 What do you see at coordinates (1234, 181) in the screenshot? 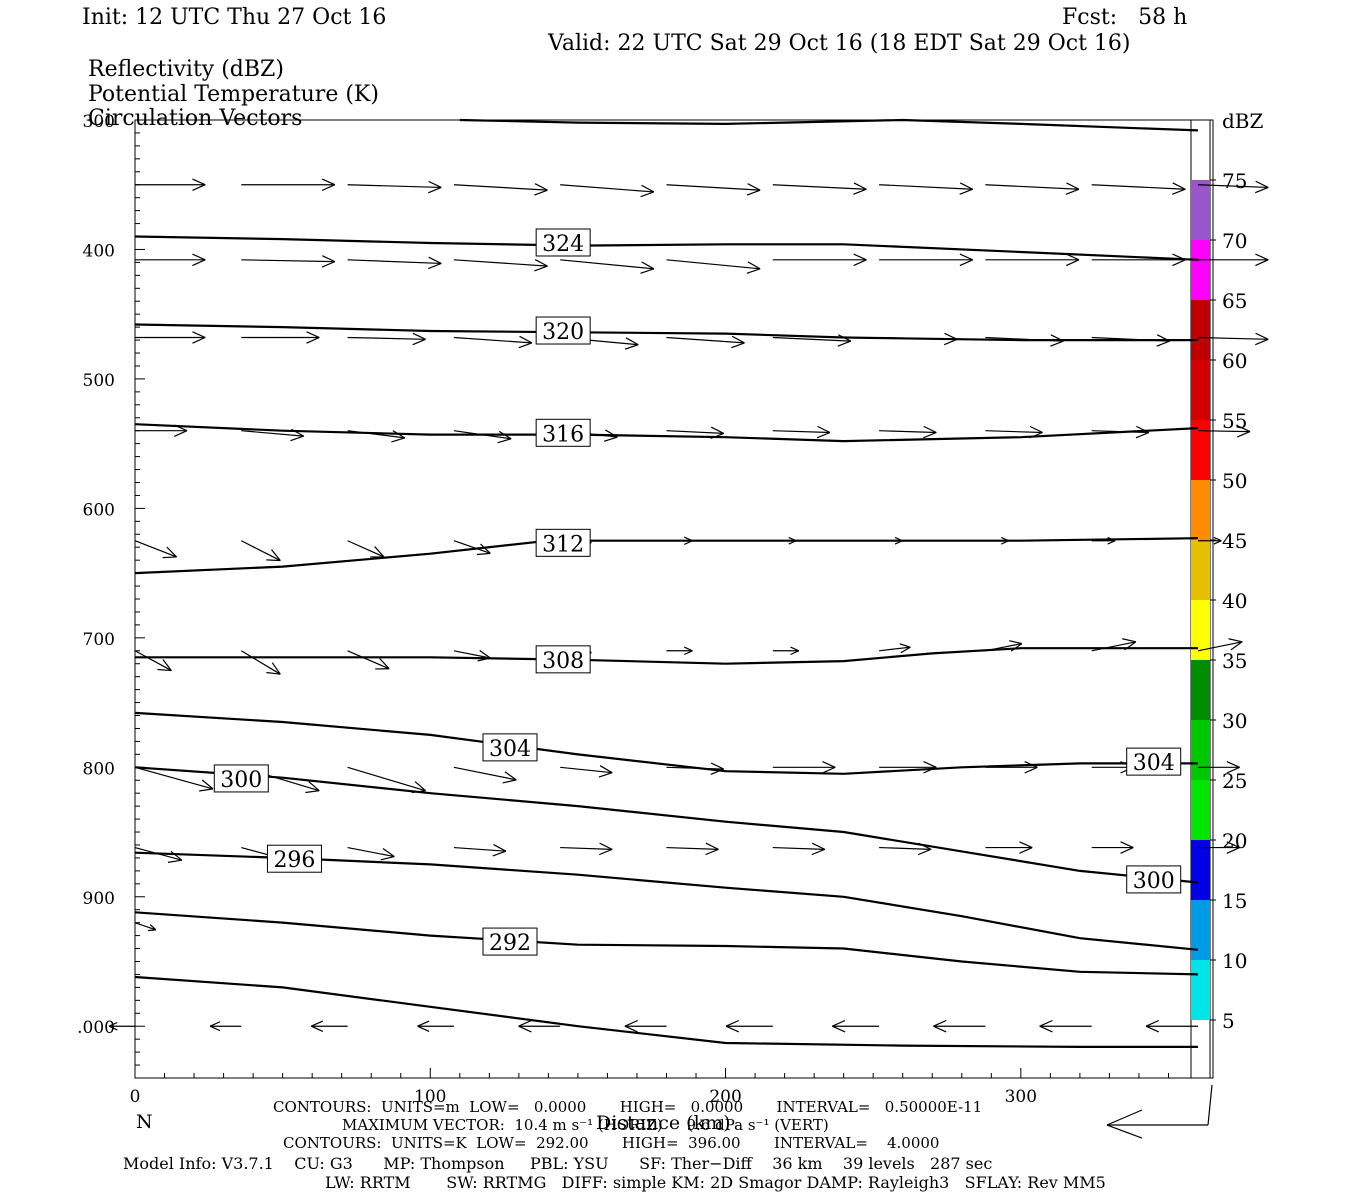
I see `colorbar-tick-label: 75` at bounding box center [1234, 181].